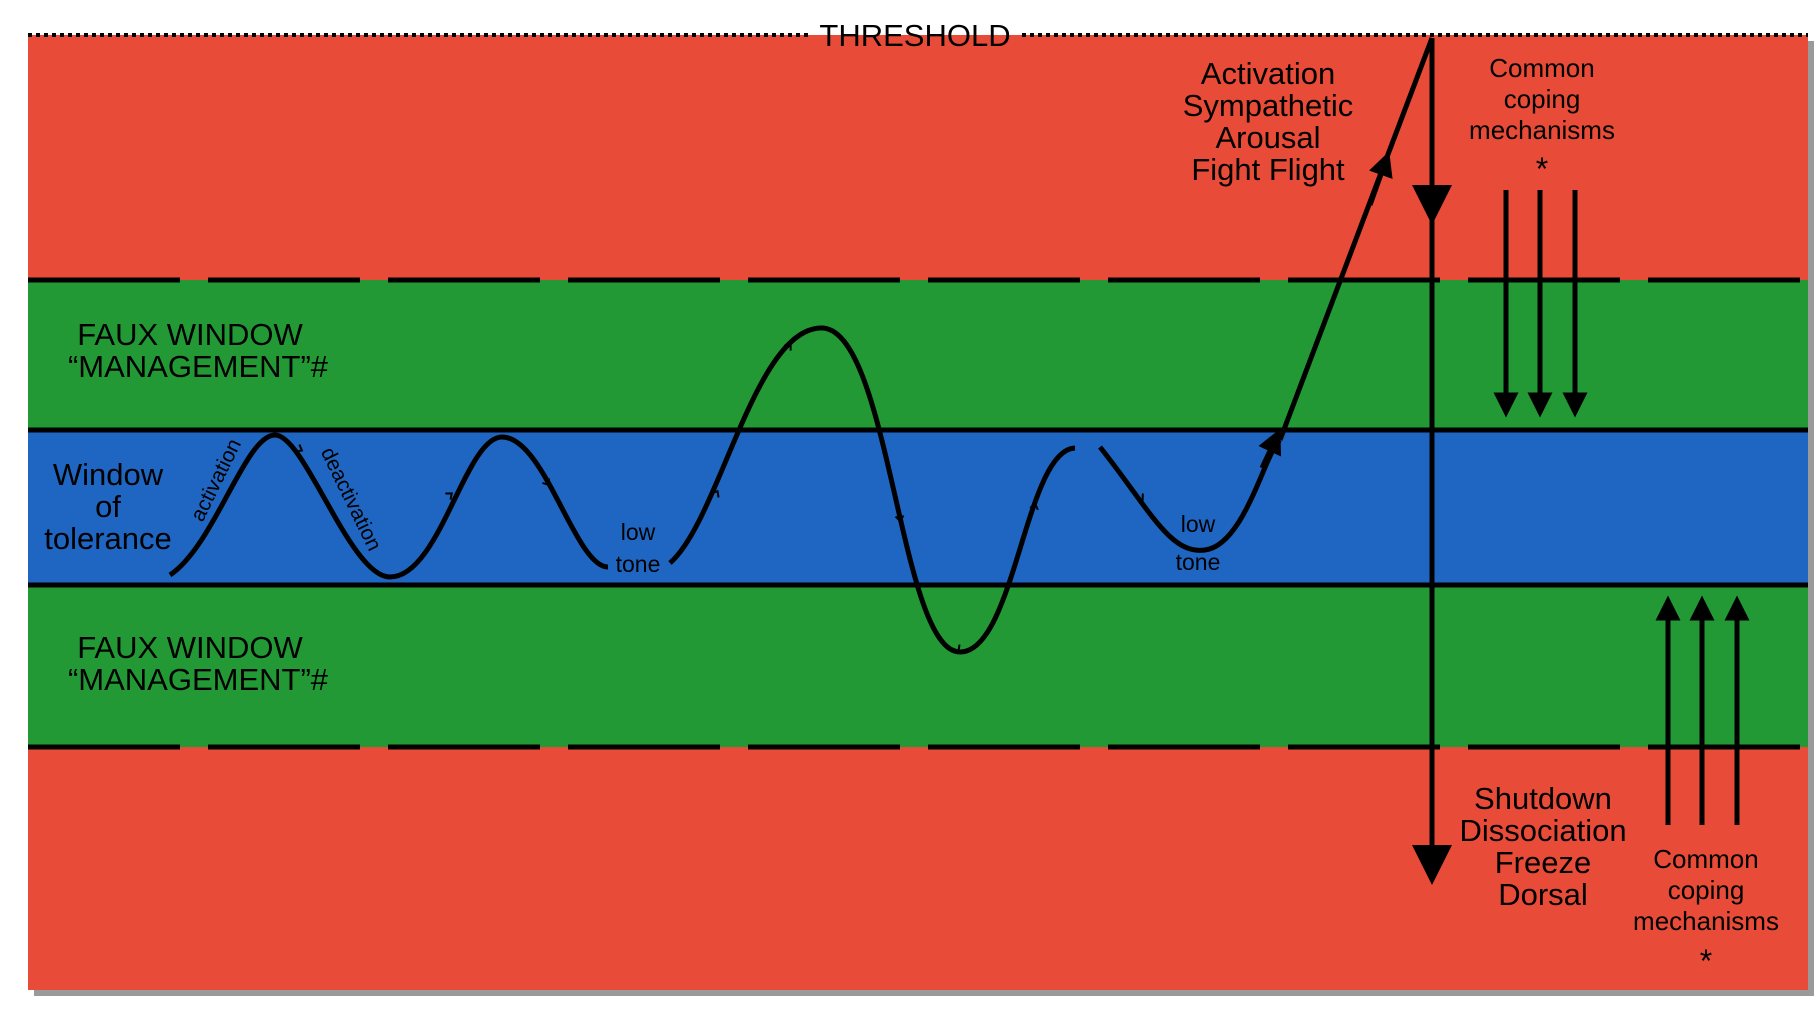  I want to click on svg-text: of, so click(108, 506).